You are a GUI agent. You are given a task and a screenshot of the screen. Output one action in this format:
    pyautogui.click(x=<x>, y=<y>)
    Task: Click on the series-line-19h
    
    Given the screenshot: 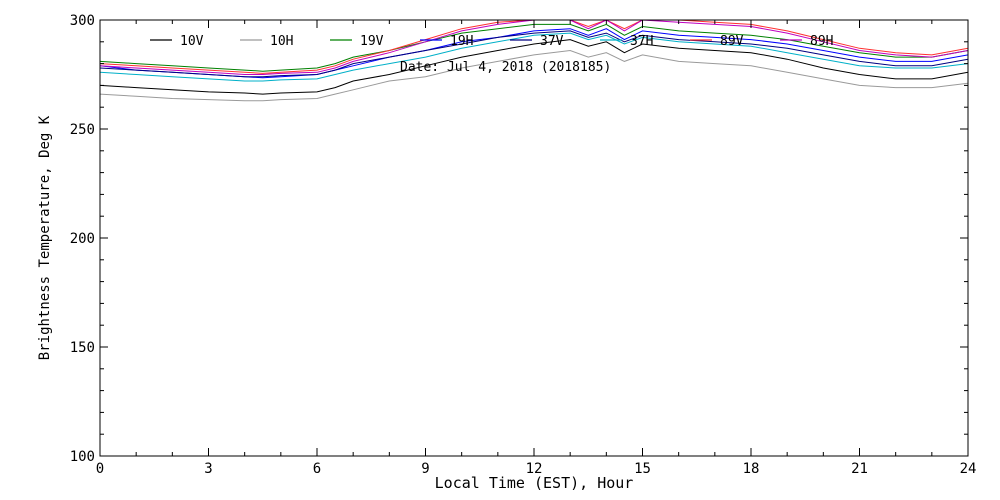 What is the action you would take?
    pyautogui.click(x=534, y=53)
    